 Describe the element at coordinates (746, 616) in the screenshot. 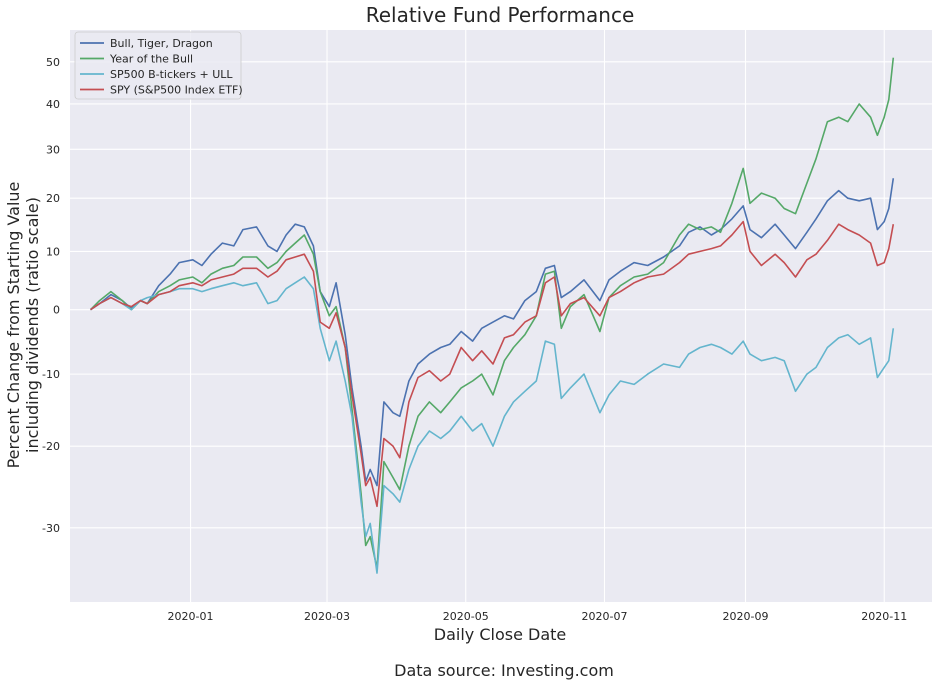

I see `x-tick-label: 2020-09` at that location.